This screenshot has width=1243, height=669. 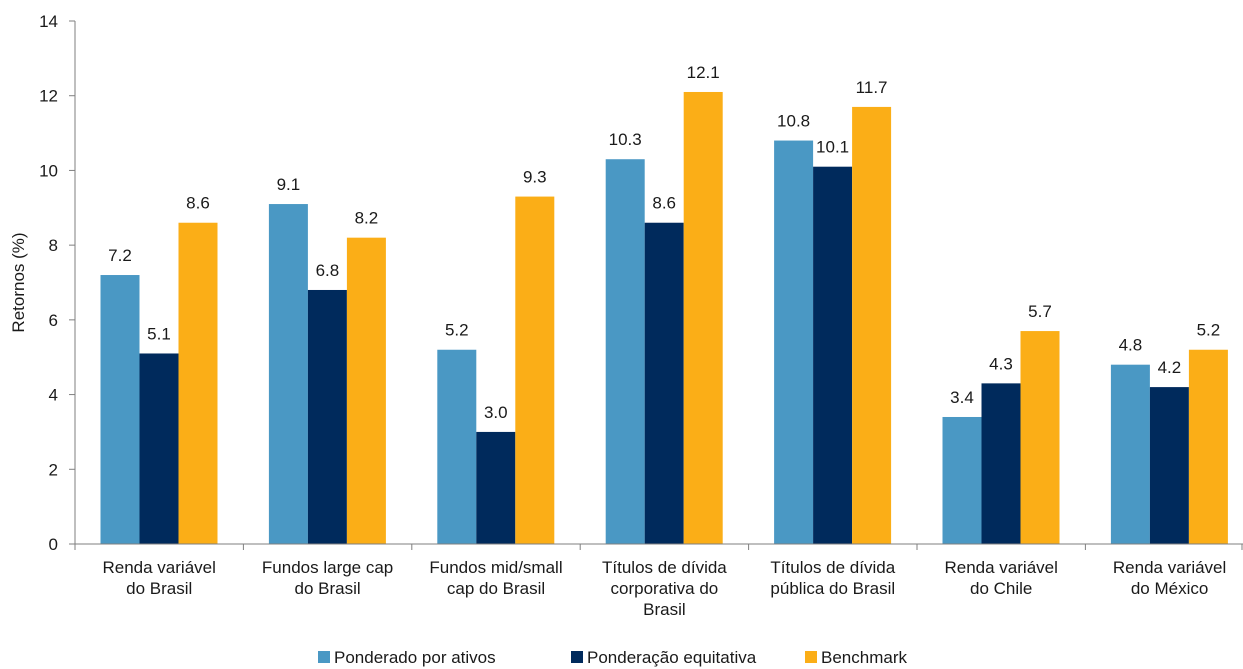 What do you see at coordinates (48, 21) in the screenshot?
I see `y-tick-label: 14` at bounding box center [48, 21].